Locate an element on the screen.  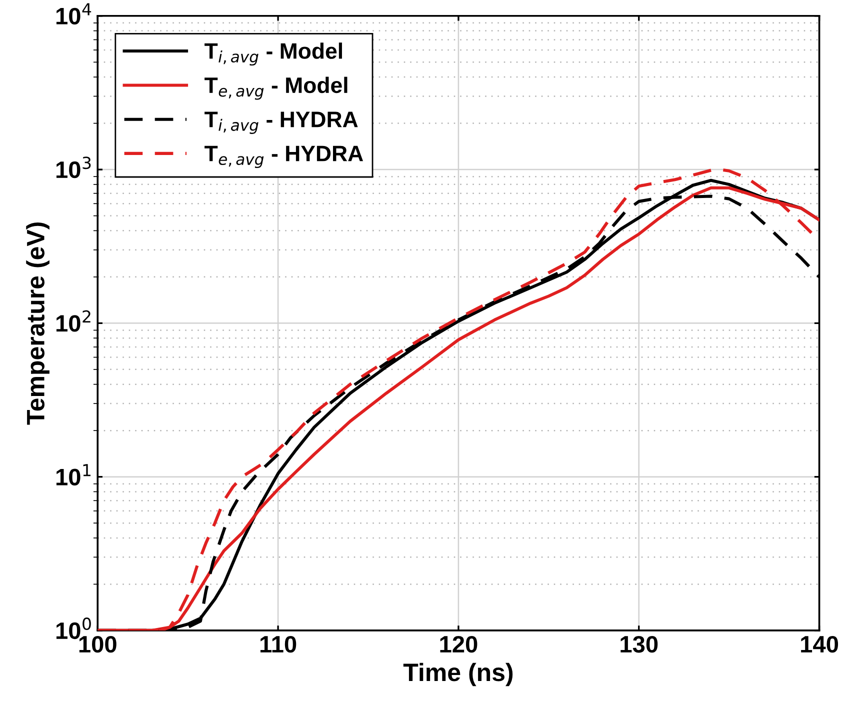
y-axis-title: Temperature (eV) is located at coordinates (38, 323).